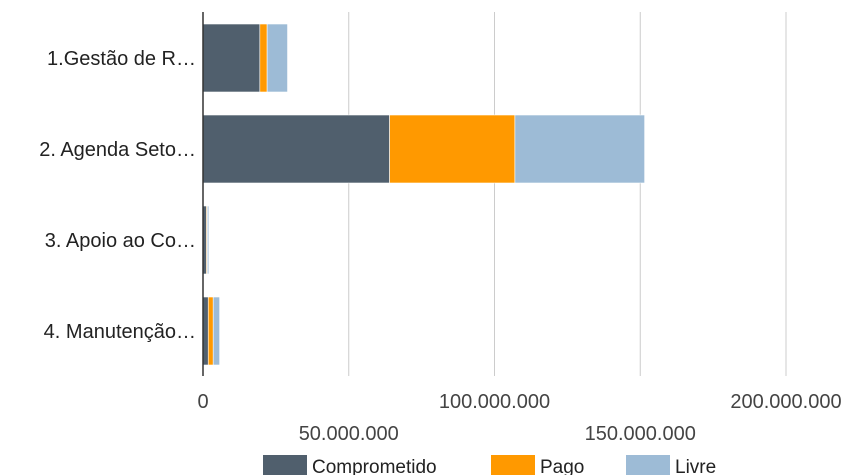 The image size is (852, 475). Describe the element at coordinates (640, 434) in the screenshot. I see `x-tick-label-3: 150.000.000` at that location.